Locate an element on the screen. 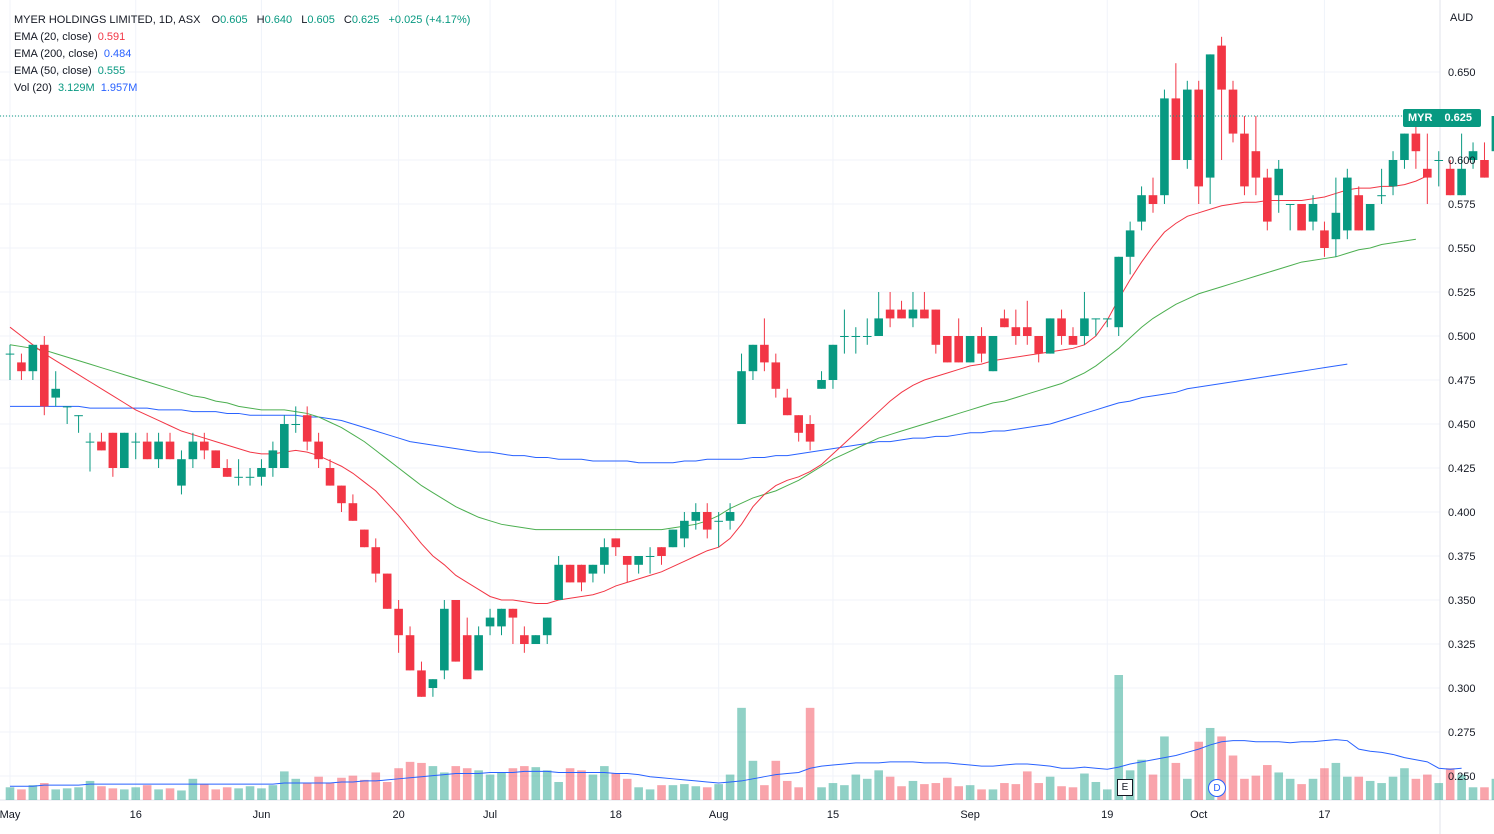  earnings-event-badge: E is located at coordinates (1125, 787).